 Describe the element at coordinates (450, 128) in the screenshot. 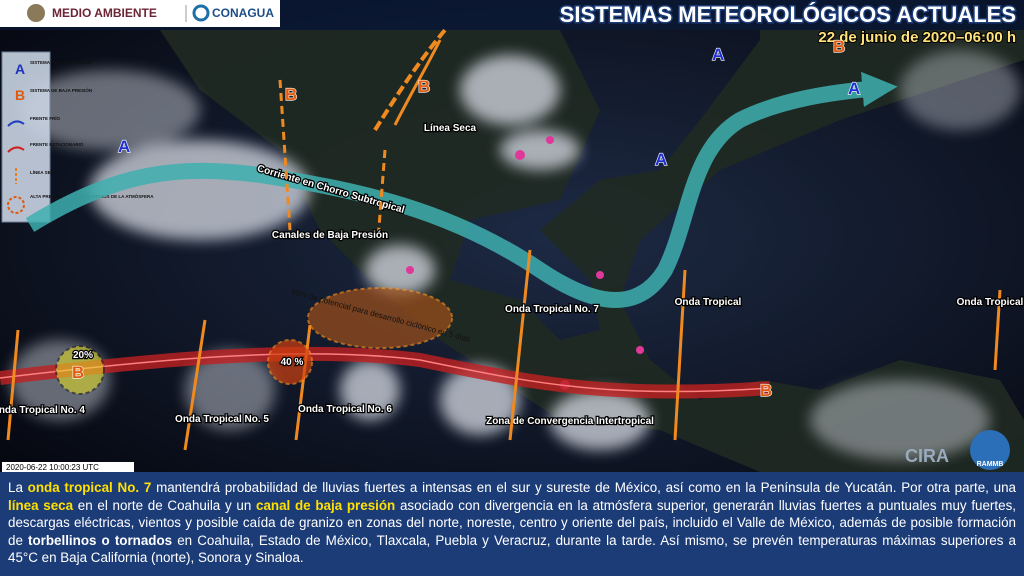

I see `dry-line-label: Línea Seca` at that location.